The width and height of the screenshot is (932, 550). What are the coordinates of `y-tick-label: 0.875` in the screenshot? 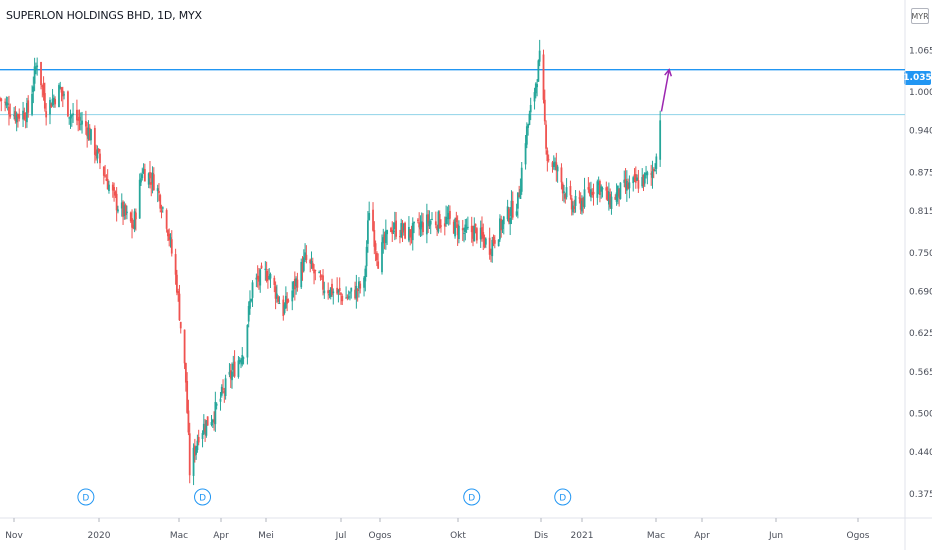 It's located at (920, 174).